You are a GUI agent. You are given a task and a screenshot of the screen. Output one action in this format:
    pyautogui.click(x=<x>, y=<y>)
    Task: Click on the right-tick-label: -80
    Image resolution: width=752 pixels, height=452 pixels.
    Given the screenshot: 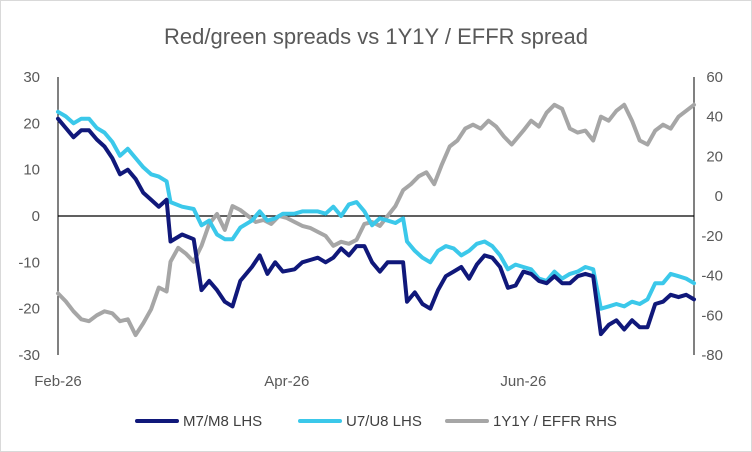 What is the action you would take?
    pyautogui.click(x=712, y=355)
    